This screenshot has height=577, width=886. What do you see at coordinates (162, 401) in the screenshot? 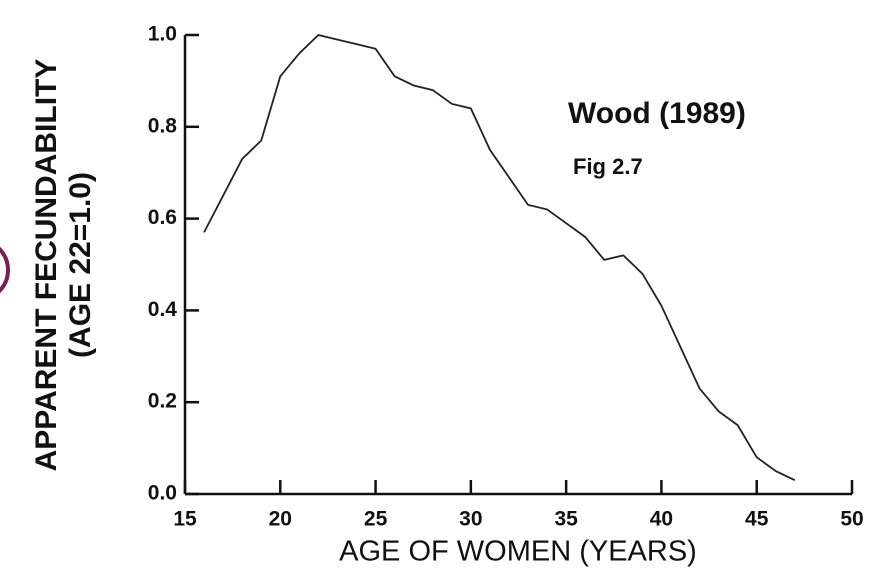
I see `y-tick-label: 0.2` at bounding box center [162, 401].